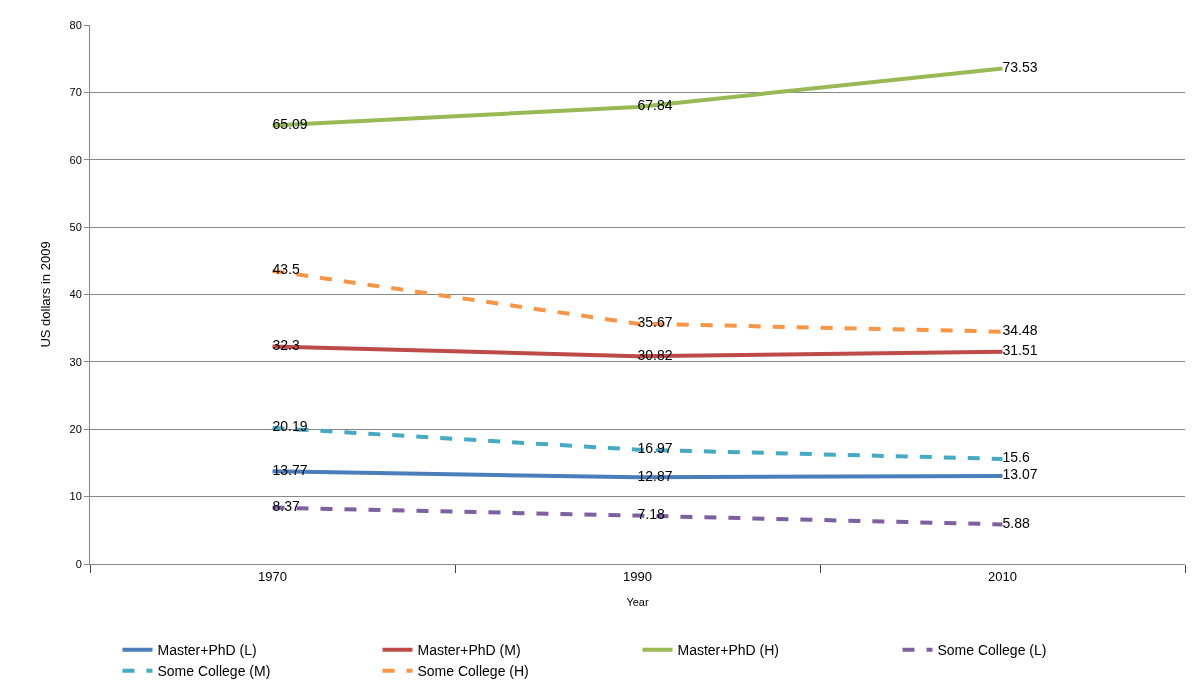  I want to click on legend-label: Master+PhD (M), so click(469, 650).